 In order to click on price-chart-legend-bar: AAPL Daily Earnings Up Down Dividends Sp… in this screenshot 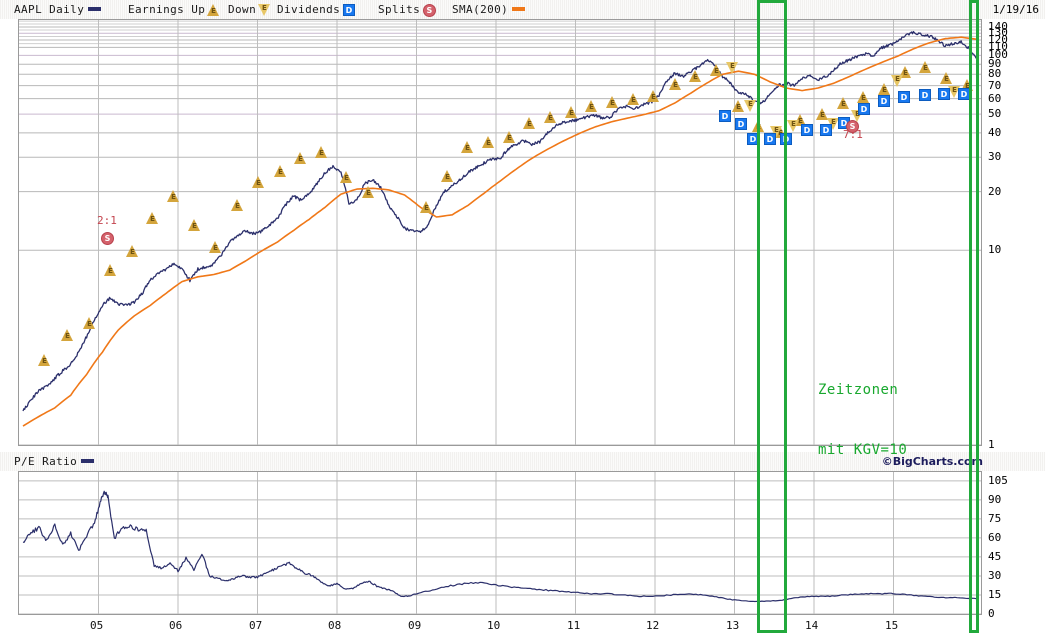, I will do `click(522, 9)`.